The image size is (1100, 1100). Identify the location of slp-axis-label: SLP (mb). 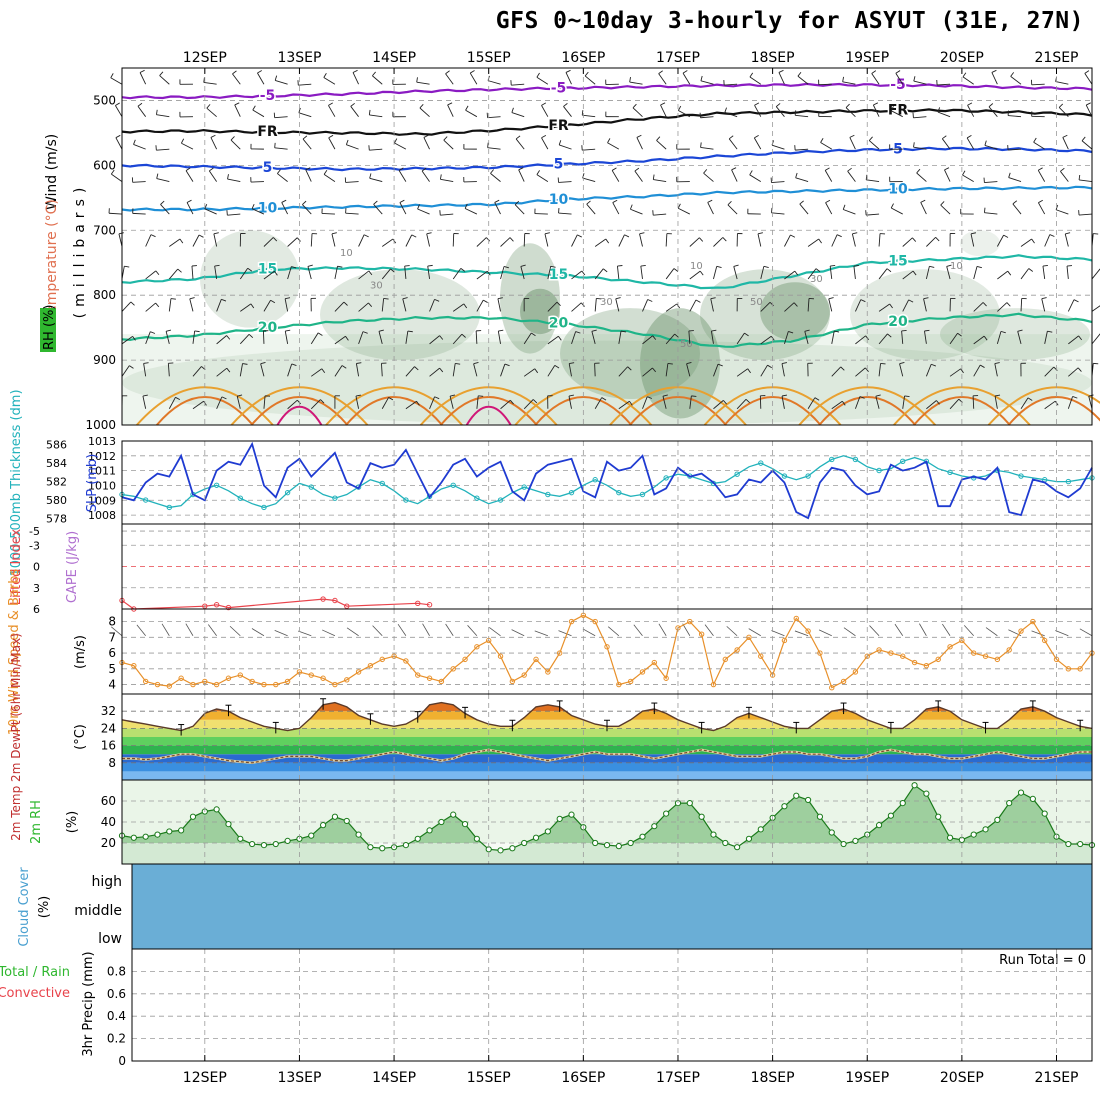
(92, 483).